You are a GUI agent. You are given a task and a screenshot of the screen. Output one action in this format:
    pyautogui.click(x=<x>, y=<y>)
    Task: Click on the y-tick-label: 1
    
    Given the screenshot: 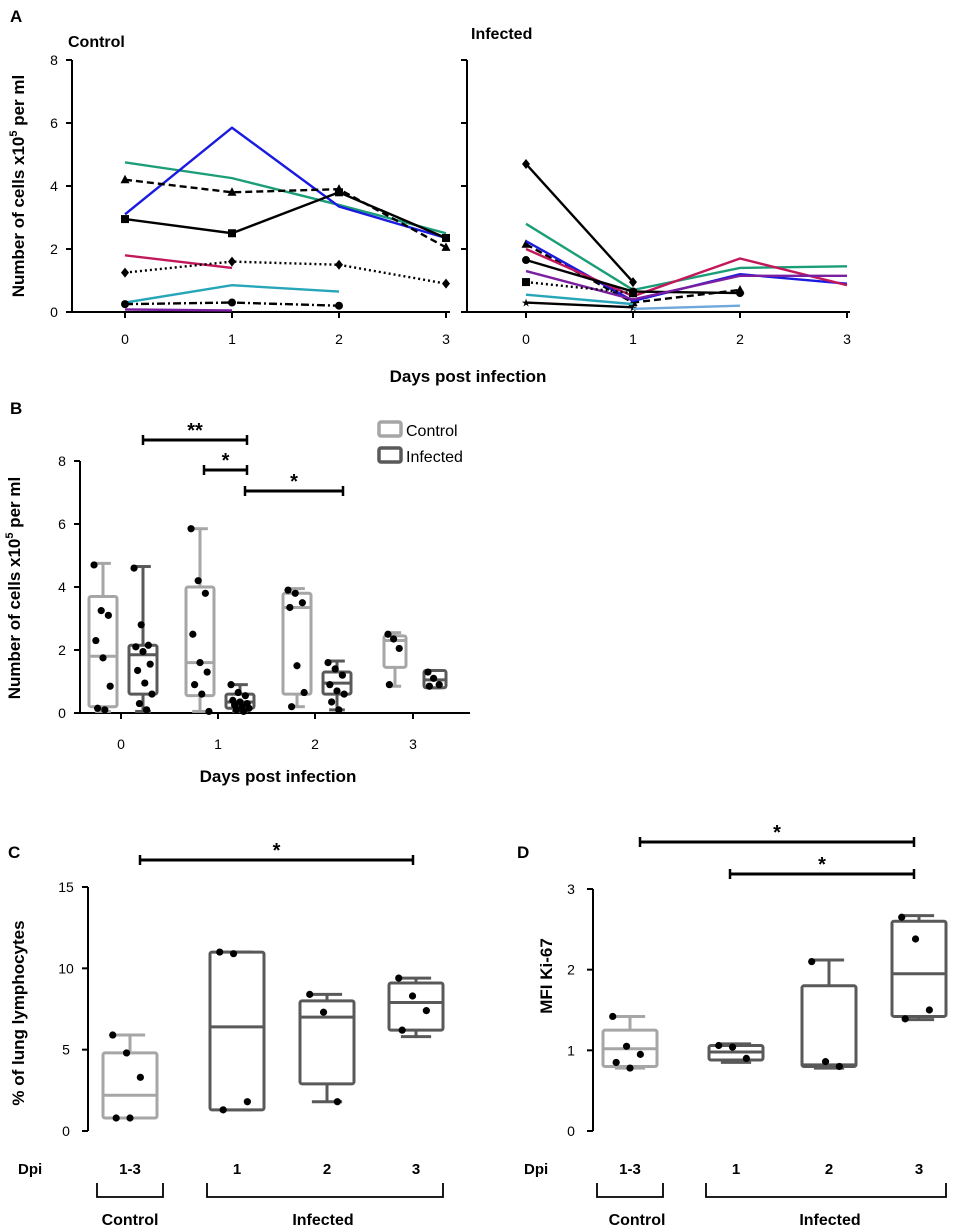 What is the action you would take?
    pyautogui.click(x=571, y=1050)
    